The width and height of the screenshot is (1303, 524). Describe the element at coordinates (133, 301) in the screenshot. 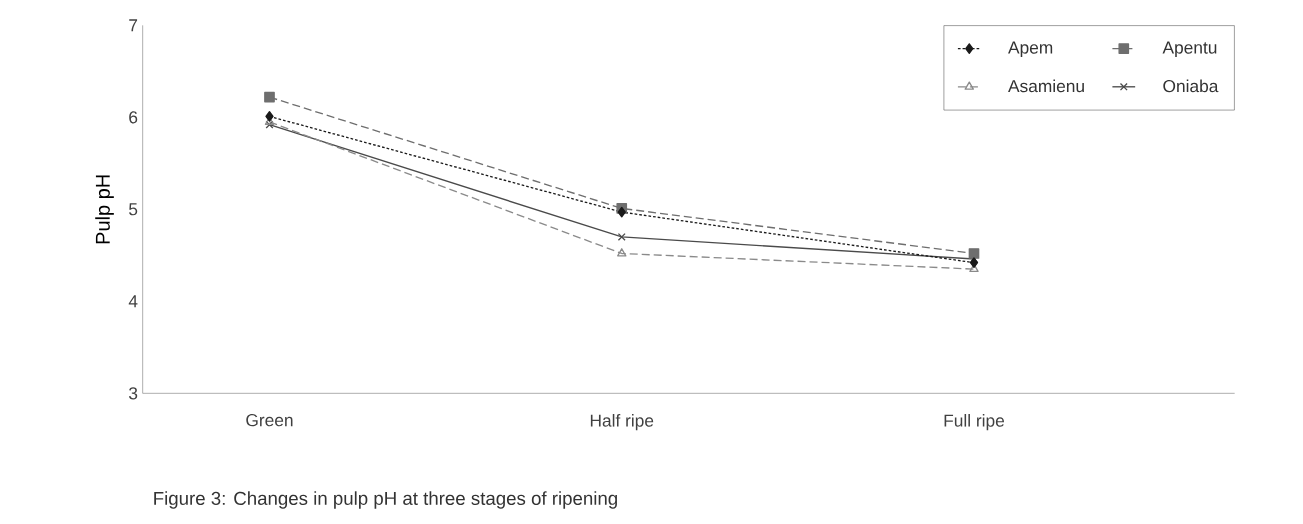

I see `y-tick-label: 4` at that location.